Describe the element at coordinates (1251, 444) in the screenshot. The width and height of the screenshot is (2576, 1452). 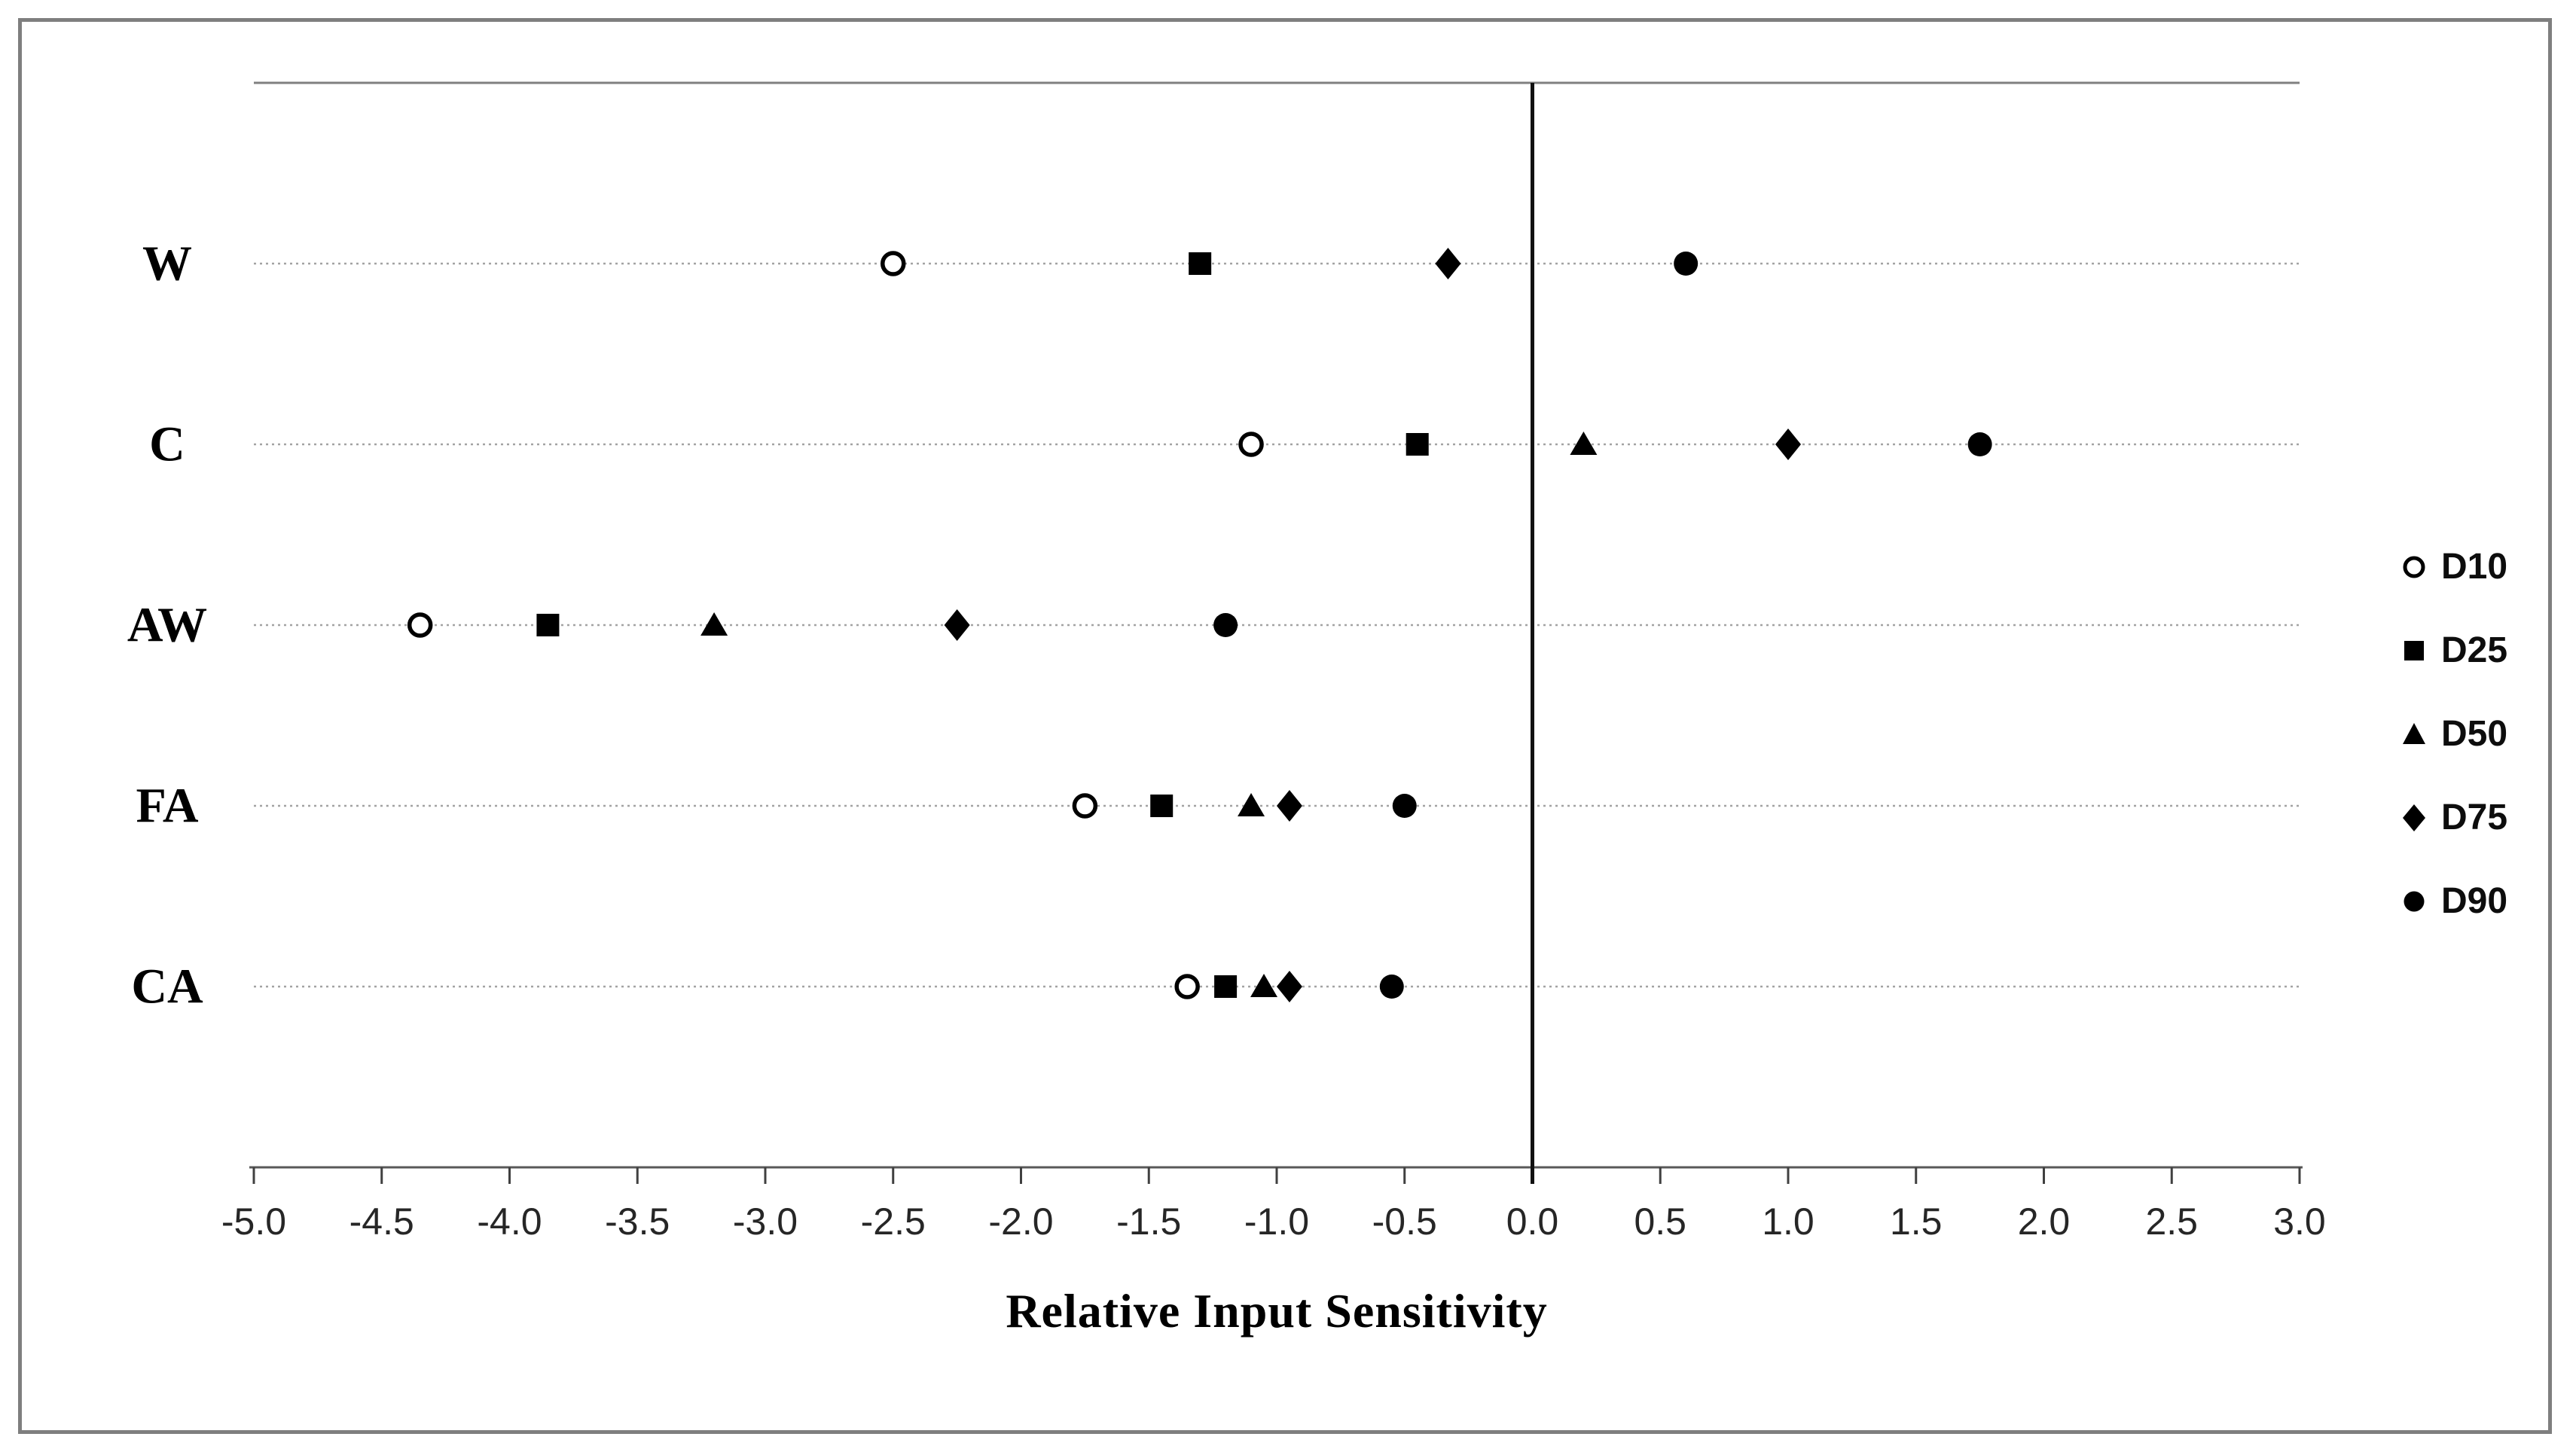
I see `data-marker-d10-c` at that location.